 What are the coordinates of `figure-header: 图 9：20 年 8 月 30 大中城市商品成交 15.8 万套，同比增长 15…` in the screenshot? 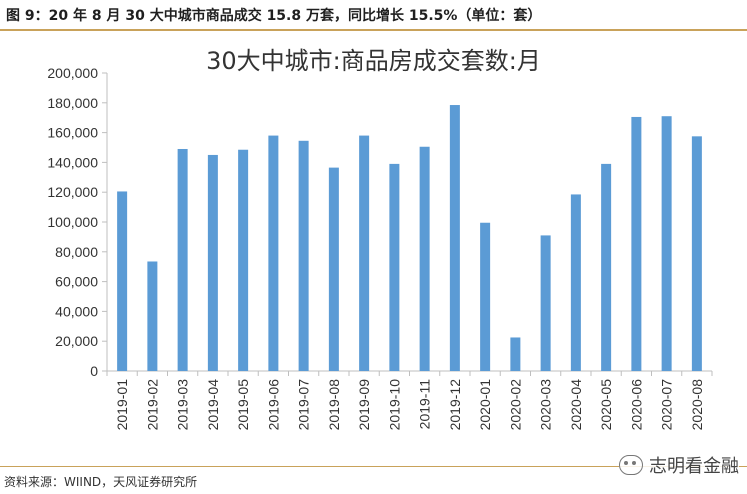 It's located at (373, 15).